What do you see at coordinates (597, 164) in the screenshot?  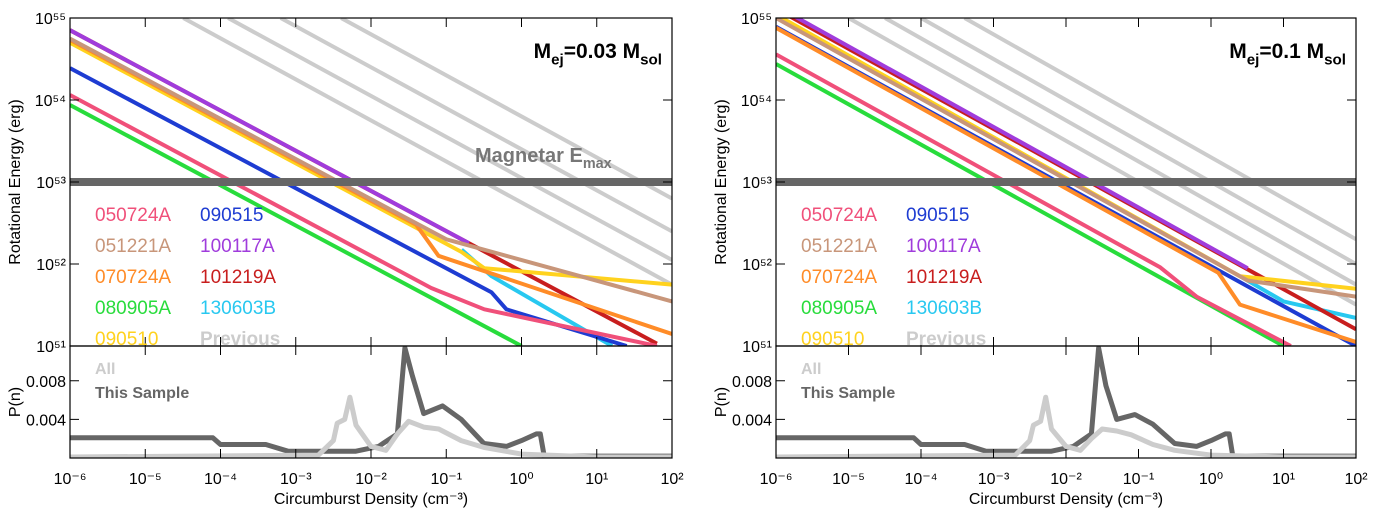 I see `subscript: max` at bounding box center [597, 164].